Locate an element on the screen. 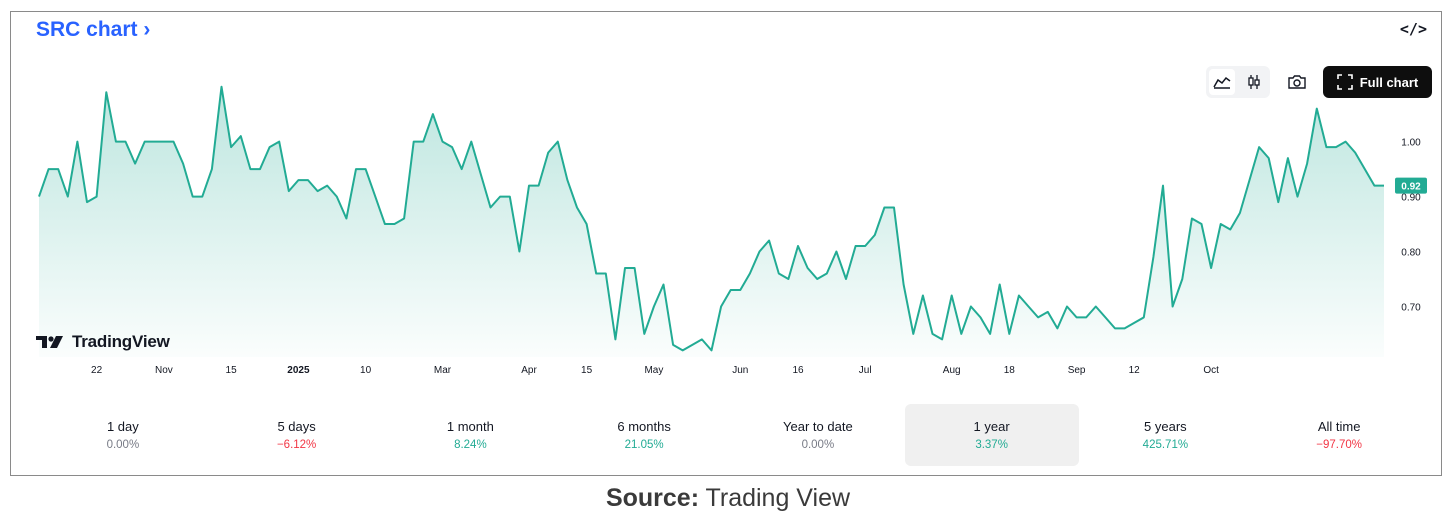 The image size is (1456, 519). last-price-label: 0.92 is located at coordinates (1411, 187).